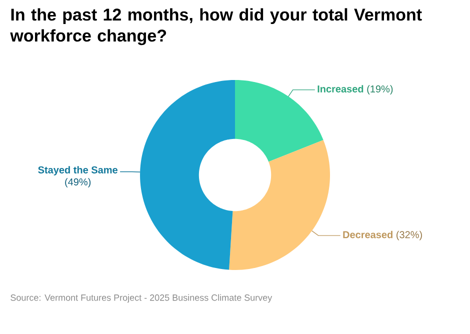 This screenshot has height=334, width=470. What do you see at coordinates (78, 183) in the screenshot?
I see `data-label: (49%)` at bounding box center [78, 183].